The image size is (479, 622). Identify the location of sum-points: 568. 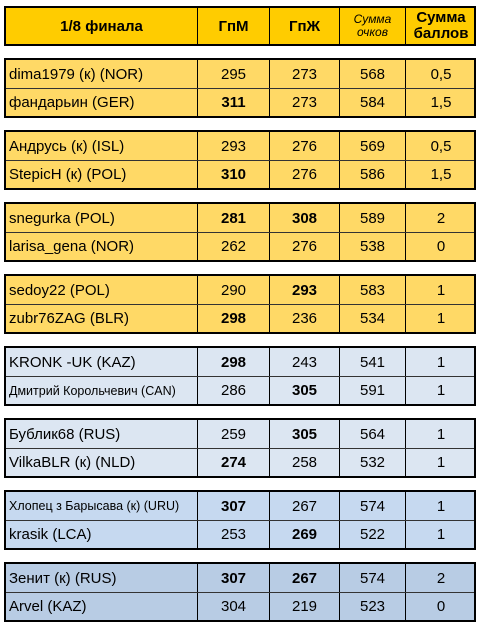
(373, 74).